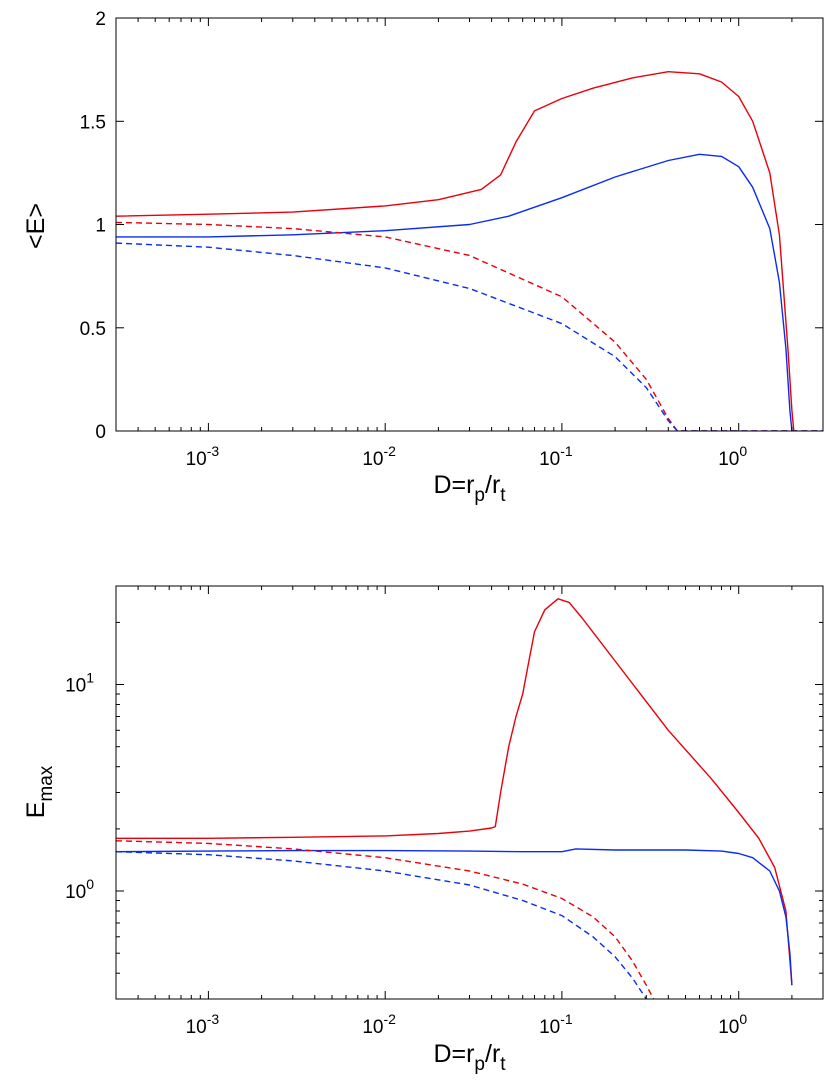 The height and width of the screenshot is (1087, 830). What do you see at coordinates (79, 889) in the screenshot?
I see `y-tick-label: 10⁰` at bounding box center [79, 889].